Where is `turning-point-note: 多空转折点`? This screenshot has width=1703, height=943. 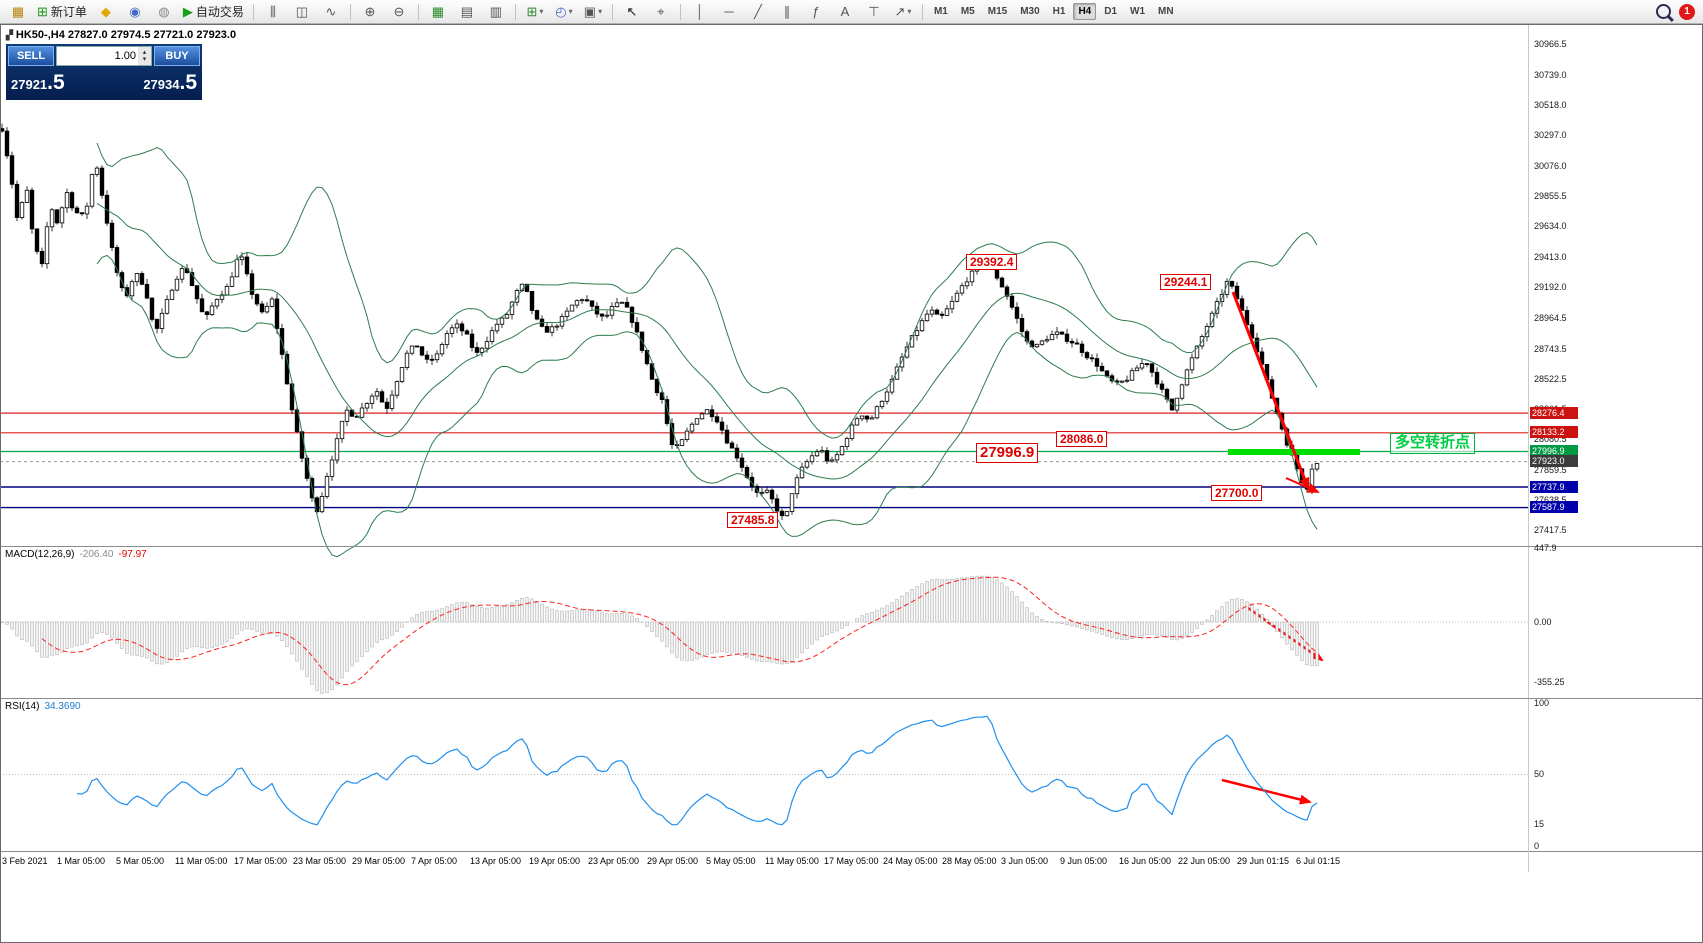 turning-point-note: 多空转折点 is located at coordinates (1433, 443).